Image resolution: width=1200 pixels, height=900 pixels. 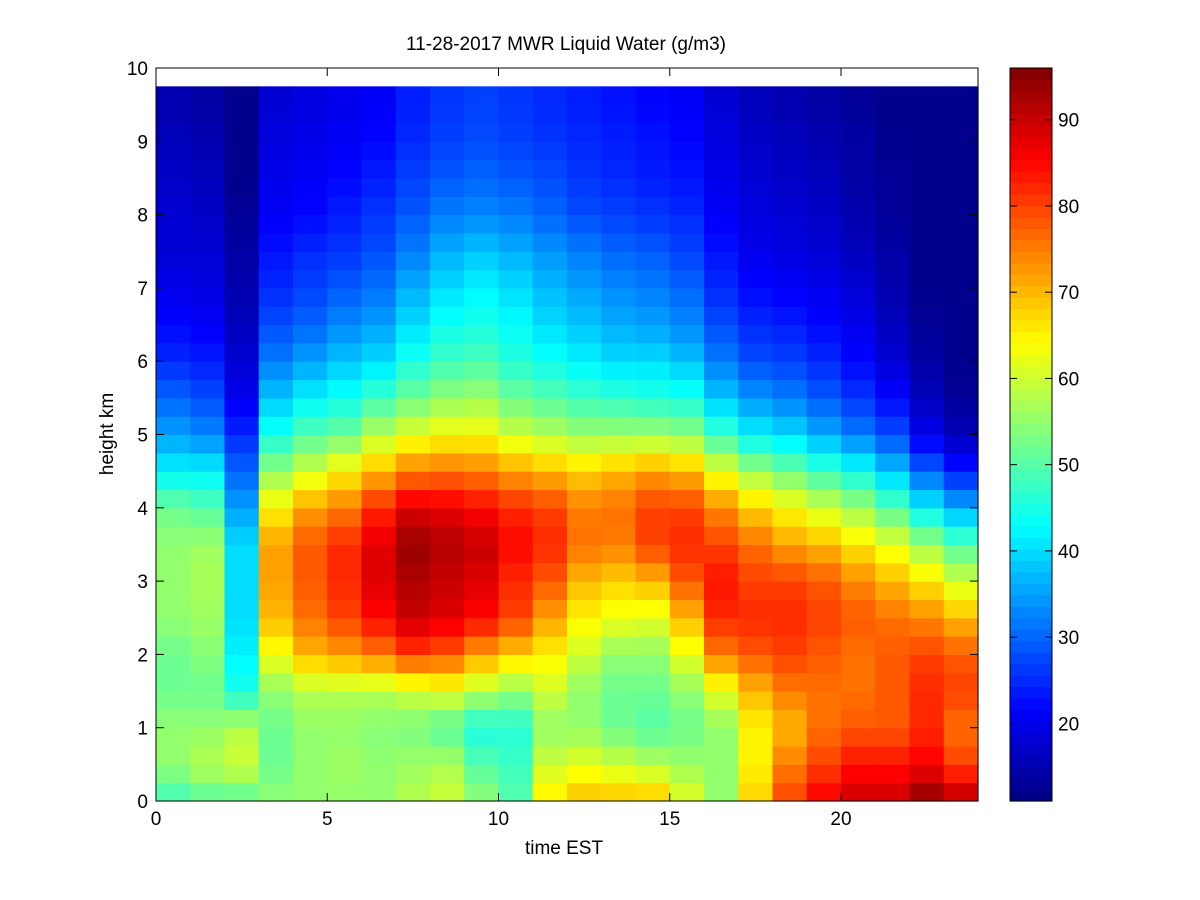 What do you see at coordinates (669, 819) in the screenshot?
I see `x-tick-label: 15` at bounding box center [669, 819].